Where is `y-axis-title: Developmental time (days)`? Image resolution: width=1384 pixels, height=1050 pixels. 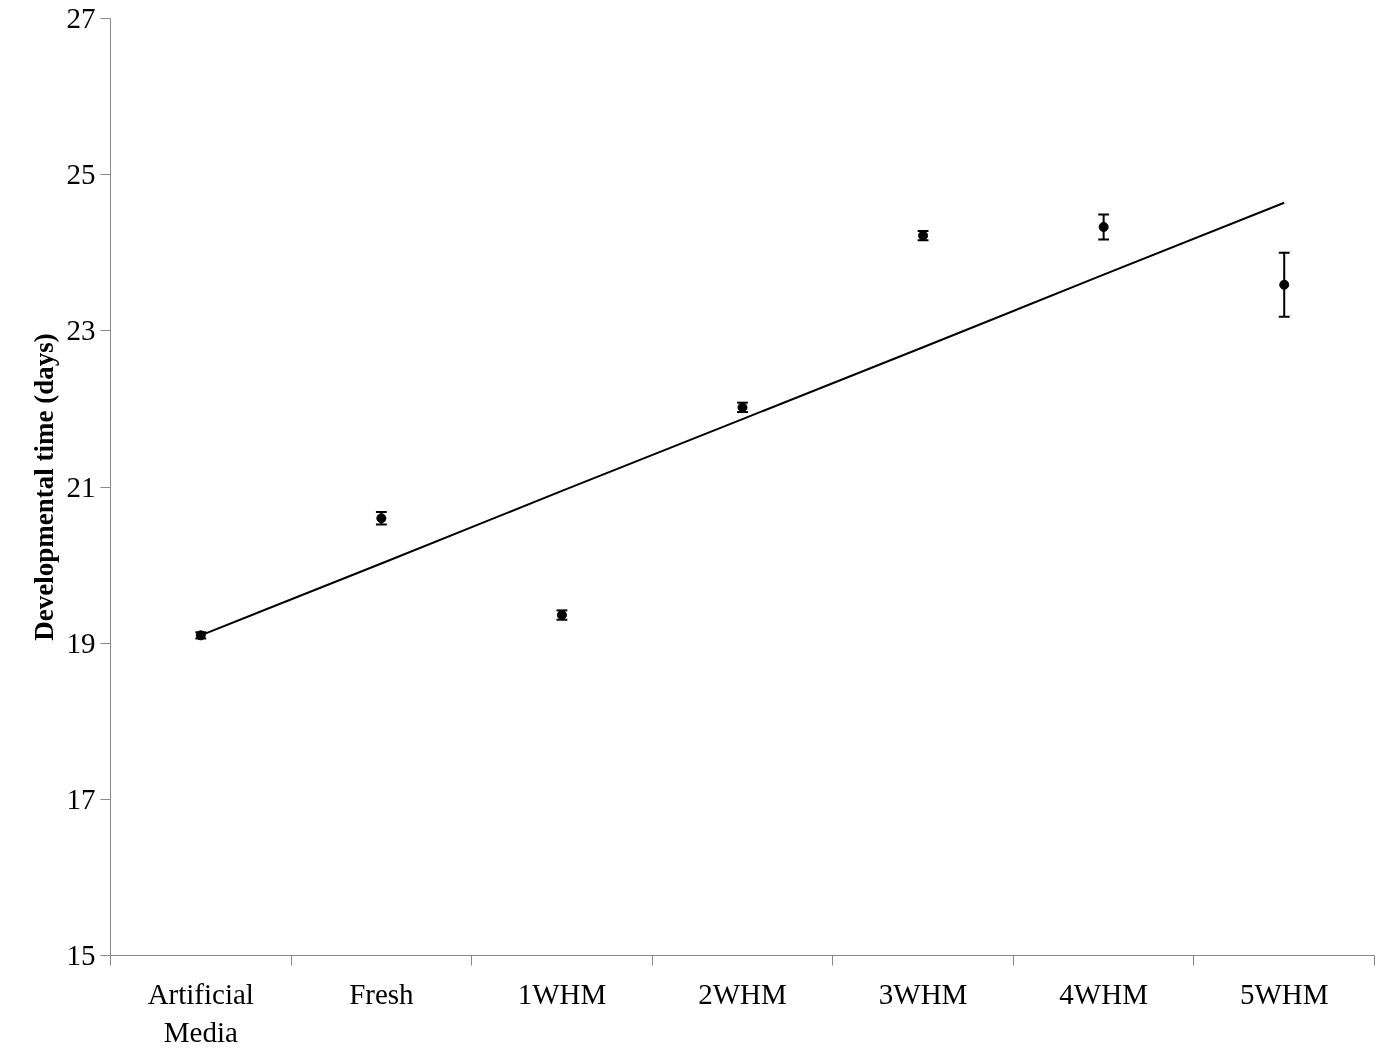 y-axis-title: Developmental time (days) is located at coordinates (43, 487).